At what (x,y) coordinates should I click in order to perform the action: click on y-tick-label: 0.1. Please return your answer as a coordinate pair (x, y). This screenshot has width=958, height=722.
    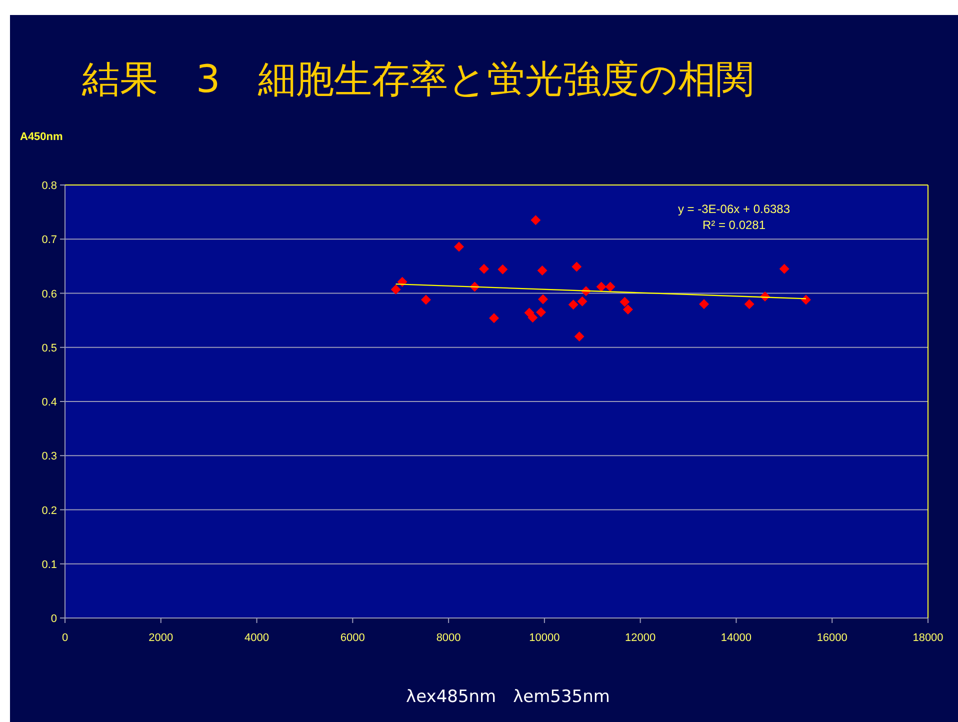
    Looking at the image, I should click on (49, 564).